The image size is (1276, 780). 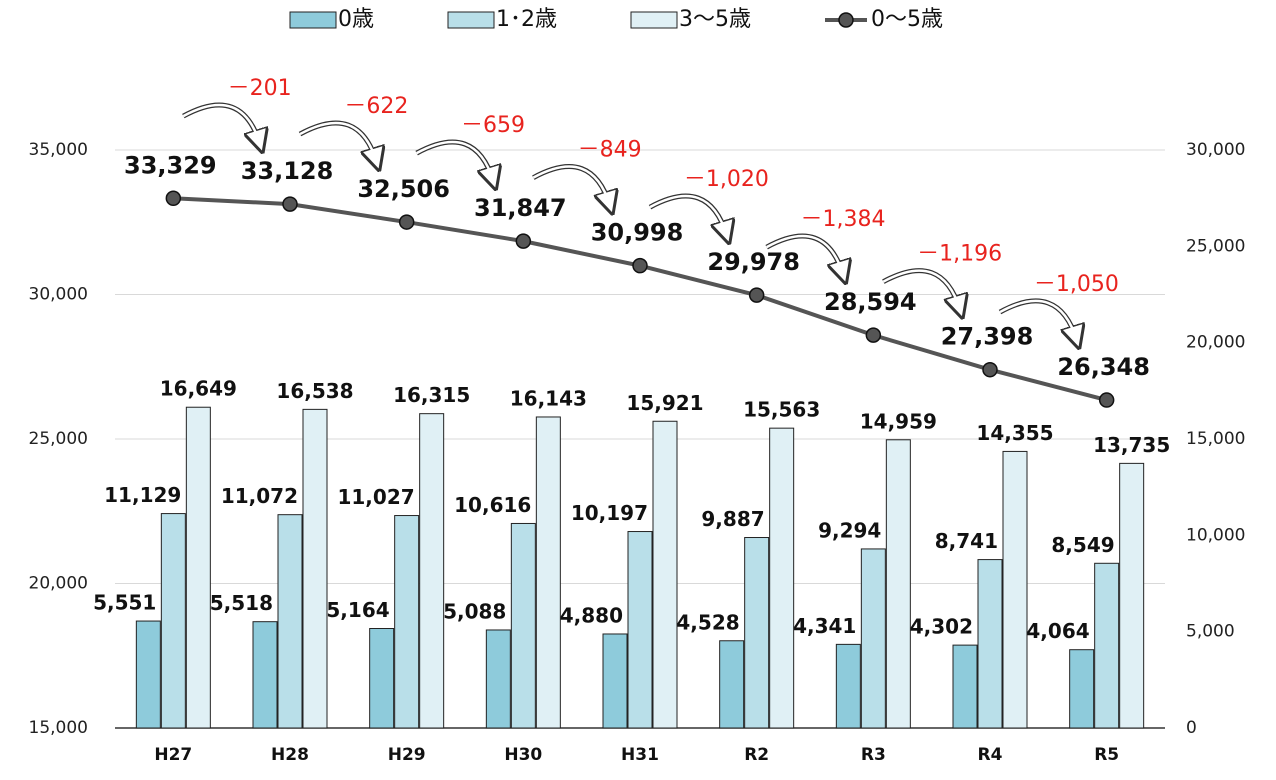 I want to click on bar-label: 11,072, so click(x=259, y=496).